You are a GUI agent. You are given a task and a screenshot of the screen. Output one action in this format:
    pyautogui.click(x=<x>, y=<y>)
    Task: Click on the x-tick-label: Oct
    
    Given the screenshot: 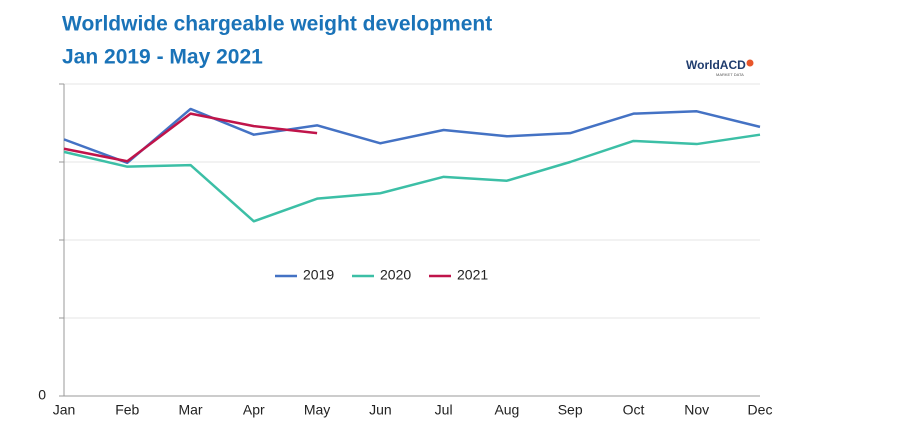 What is the action you would take?
    pyautogui.click(x=634, y=410)
    